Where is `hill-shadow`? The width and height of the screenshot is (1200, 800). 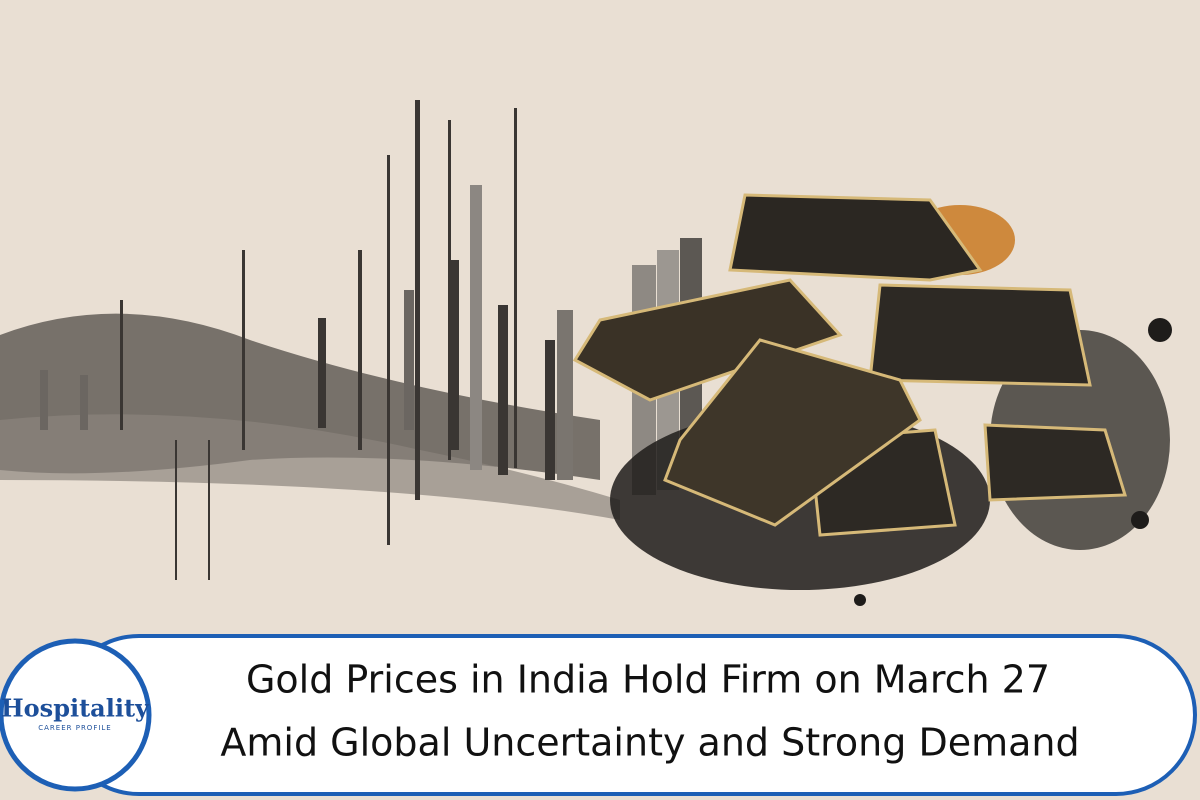 hill-shadow is located at coordinates (310, 467).